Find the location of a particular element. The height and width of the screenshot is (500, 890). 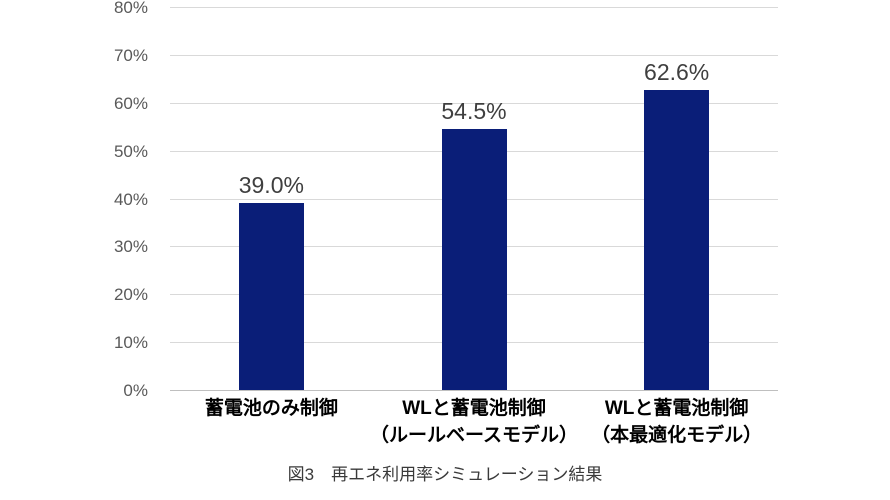

y-axis-tick-label: 80% is located at coordinates (130, 8).